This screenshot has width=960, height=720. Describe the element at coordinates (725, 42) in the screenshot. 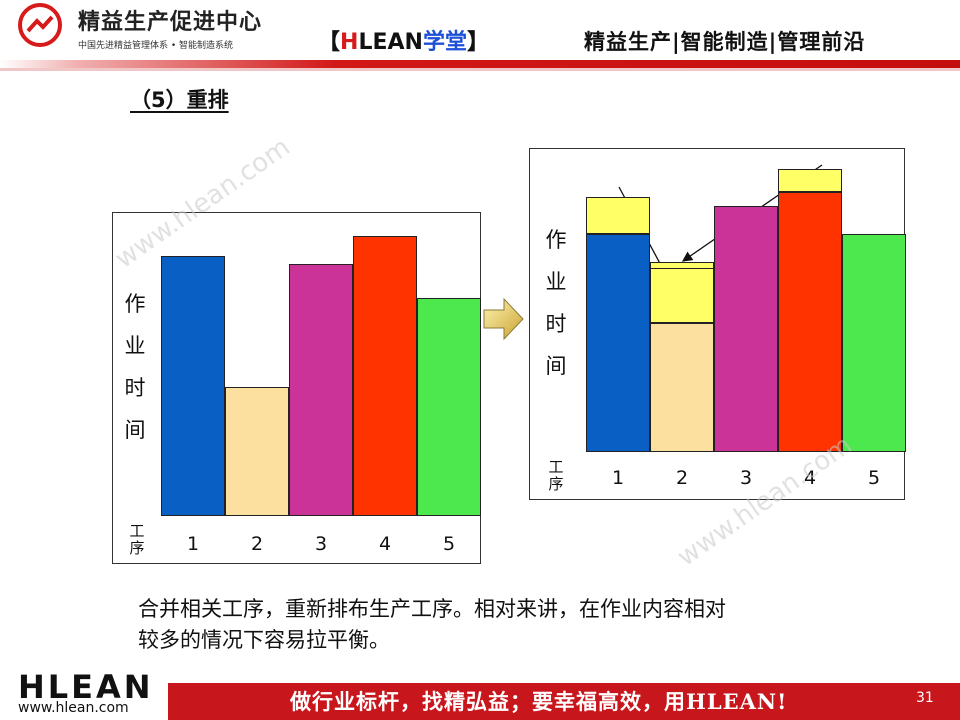

I see `header-slogan: 精益生产|智能制造|管理前沿` at that location.